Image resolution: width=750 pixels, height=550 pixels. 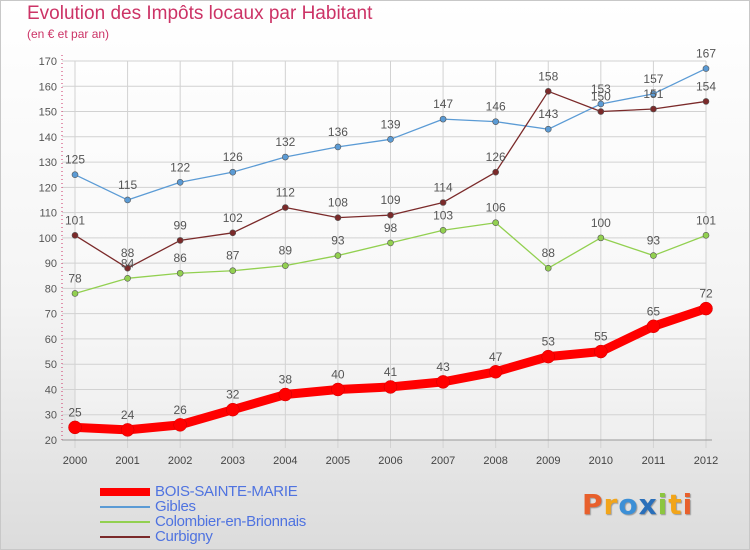 What do you see at coordinates (233, 157) in the screenshot?
I see `data-label: 126` at bounding box center [233, 157].